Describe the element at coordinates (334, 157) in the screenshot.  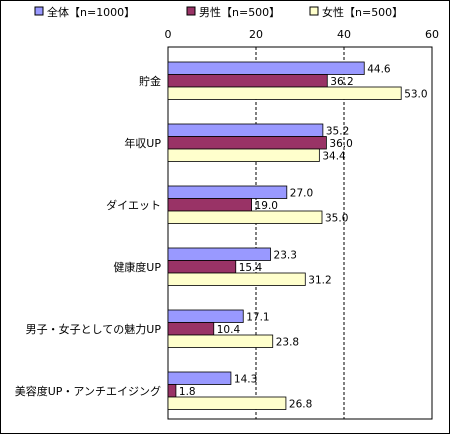
I see `data-label-2-1: 34.4` at that location.